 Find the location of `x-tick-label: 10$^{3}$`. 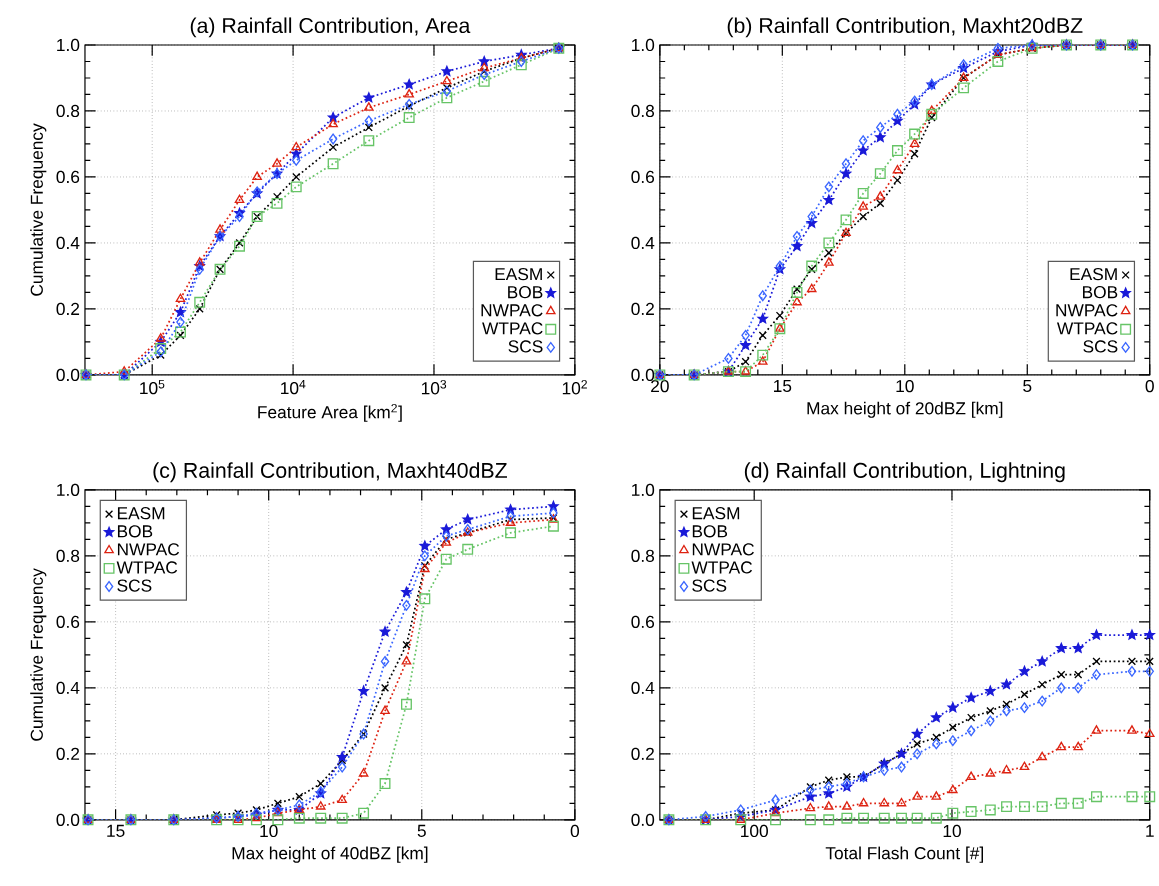

x-tick-label: 10$^{3}$ is located at coordinates (434, 387).